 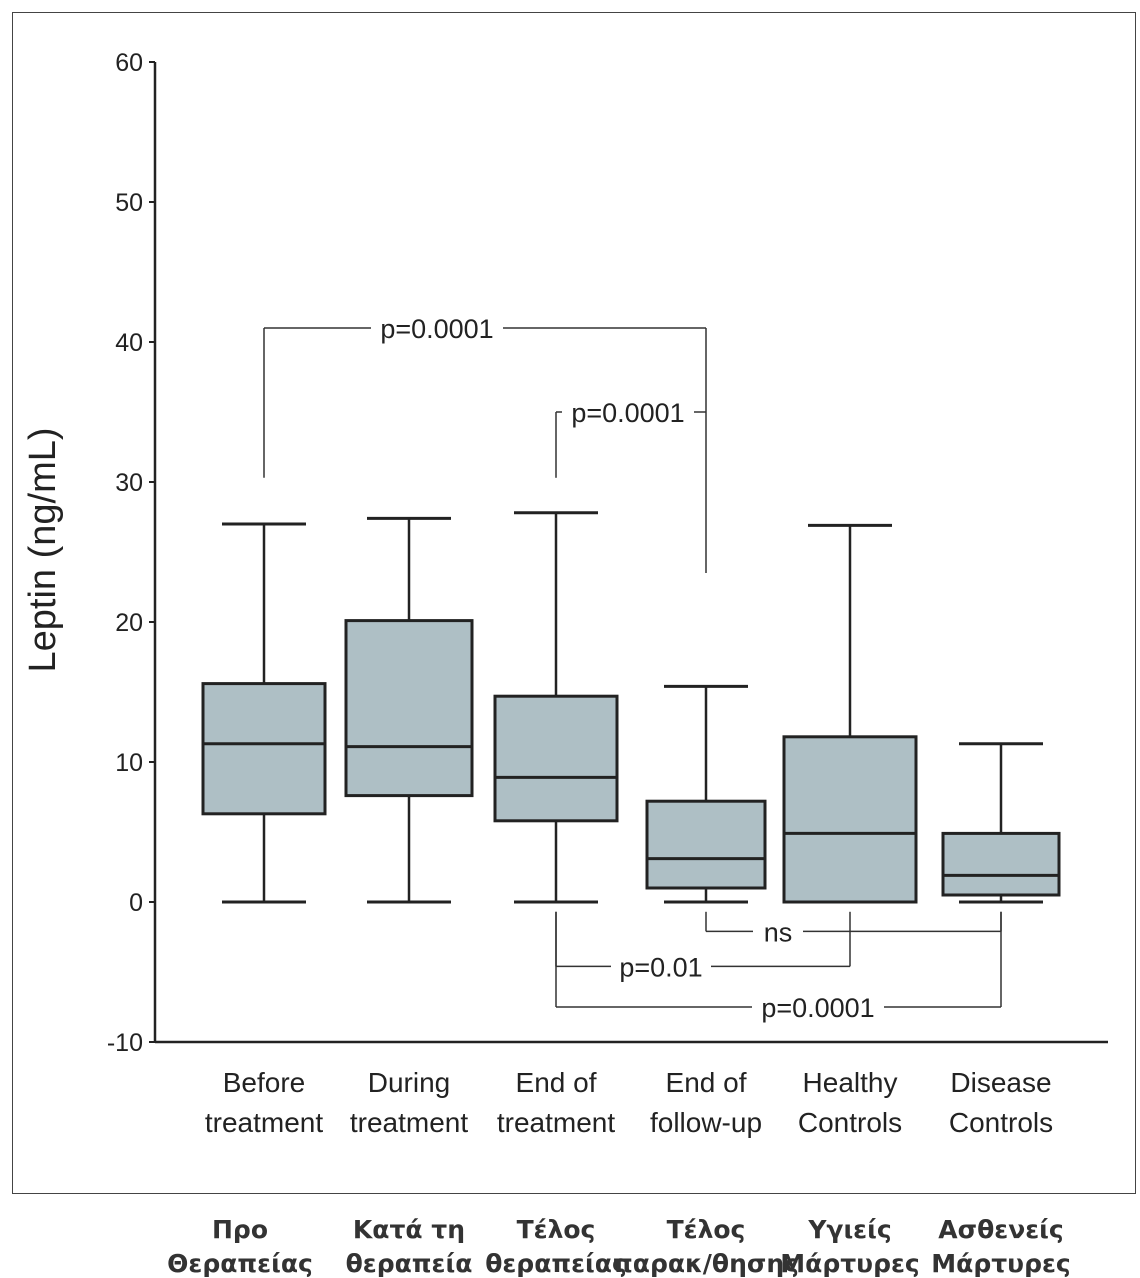 I want to click on greek-category-label: θεραπεία, so click(x=409, y=1263).